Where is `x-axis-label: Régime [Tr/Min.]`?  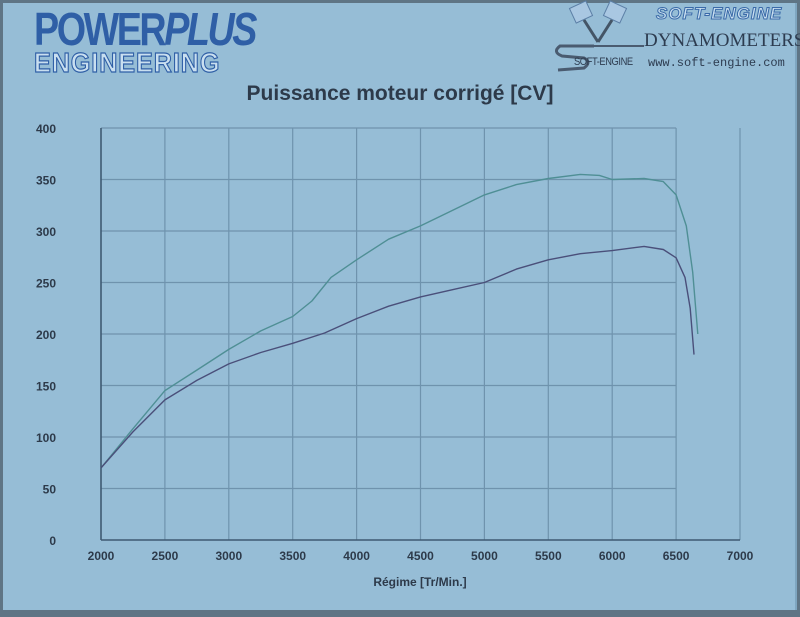 x-axis-label: Régime [Tr/Min.] is located at coordinates (419, 582).